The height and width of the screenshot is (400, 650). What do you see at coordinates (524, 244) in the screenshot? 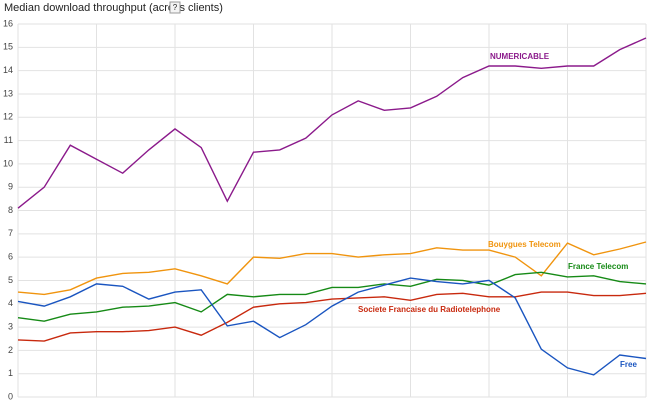
I see `series-label: Bouygues Telecom` at bounding box center [524, 244].